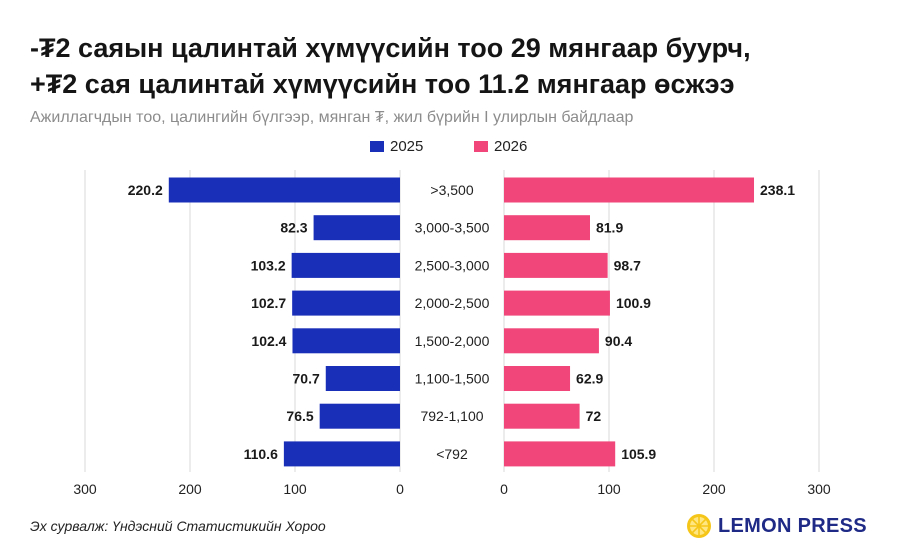 The image size is (900, 556). I want to click on data-label-2026-7: 105.9, so click(638, 454).